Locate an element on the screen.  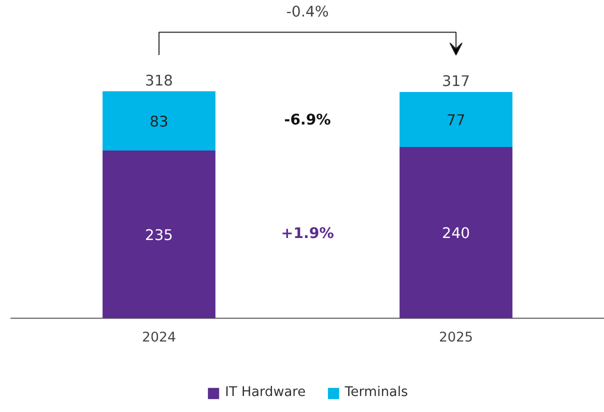
data-label: 83 is located at coordinates (159, 121).